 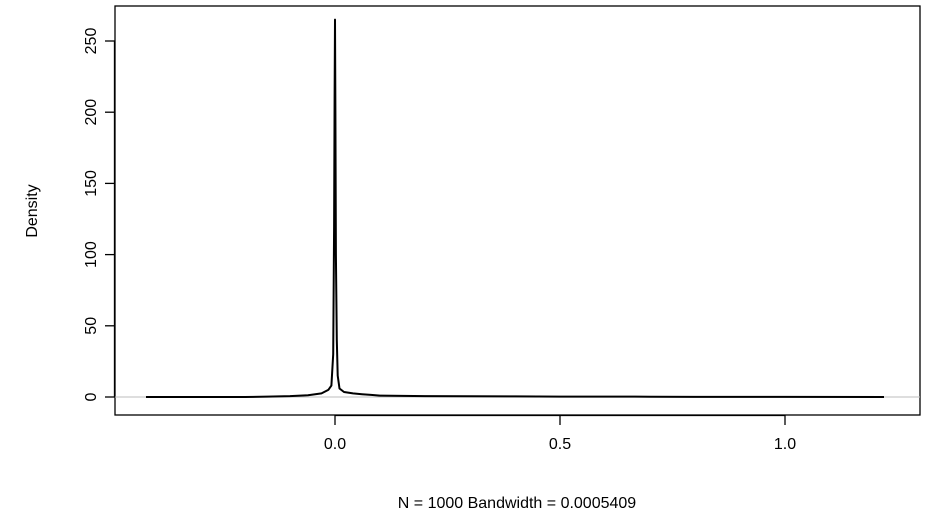 I want to click on x-axis: 0.0 0.5 1.0, so click(x=560, y=433).